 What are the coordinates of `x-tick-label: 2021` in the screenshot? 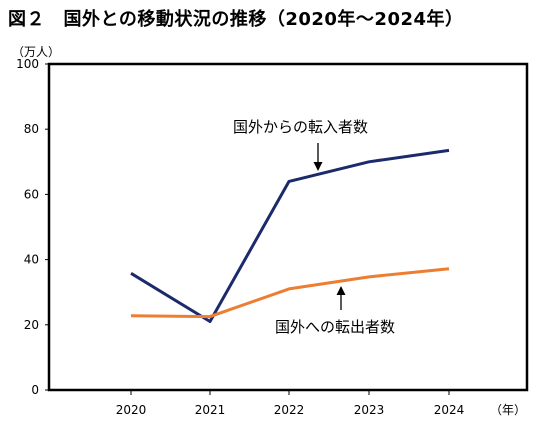 It's located at (210, 410).